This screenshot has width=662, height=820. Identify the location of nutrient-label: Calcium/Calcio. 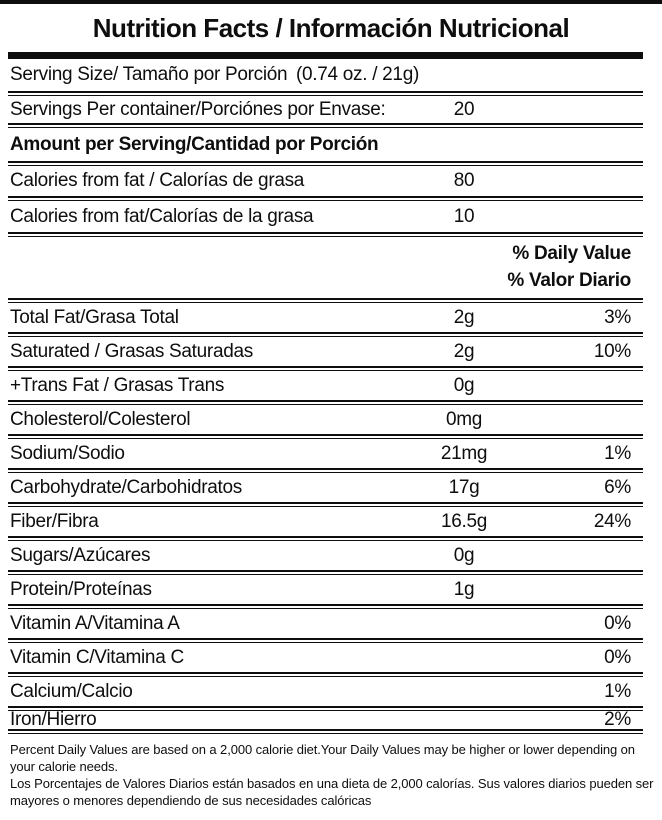
(71, 691).